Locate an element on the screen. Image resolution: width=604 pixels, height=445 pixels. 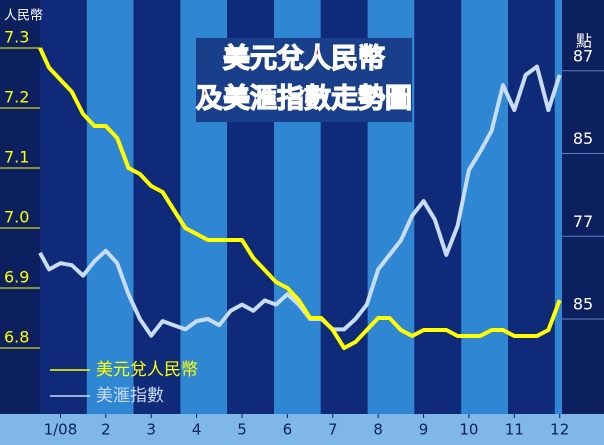
x-tick-label: 9 is located at coordinates (424, 430).